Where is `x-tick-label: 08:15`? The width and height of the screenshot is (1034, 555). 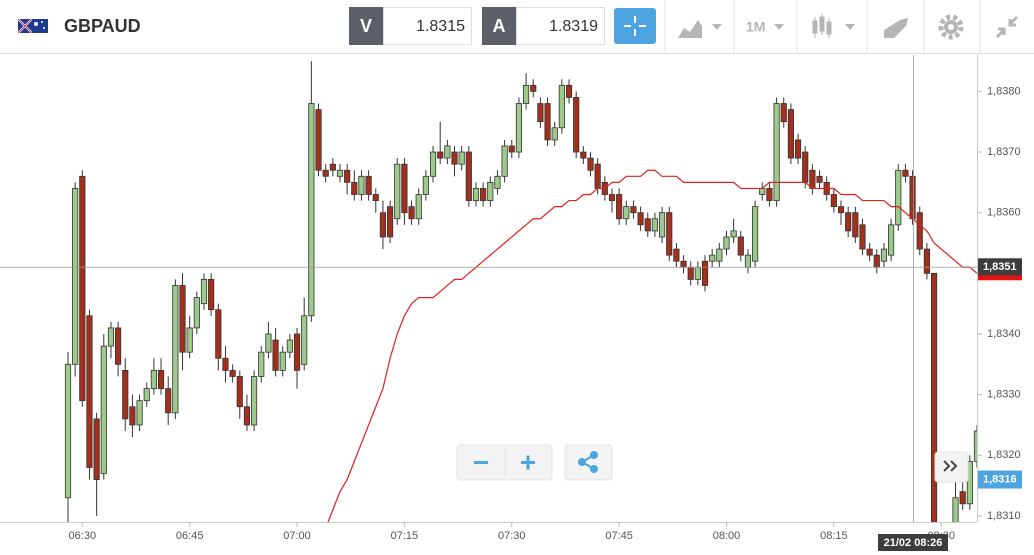
x-tick-label: 08:15 is located at coordinates (834, 536).